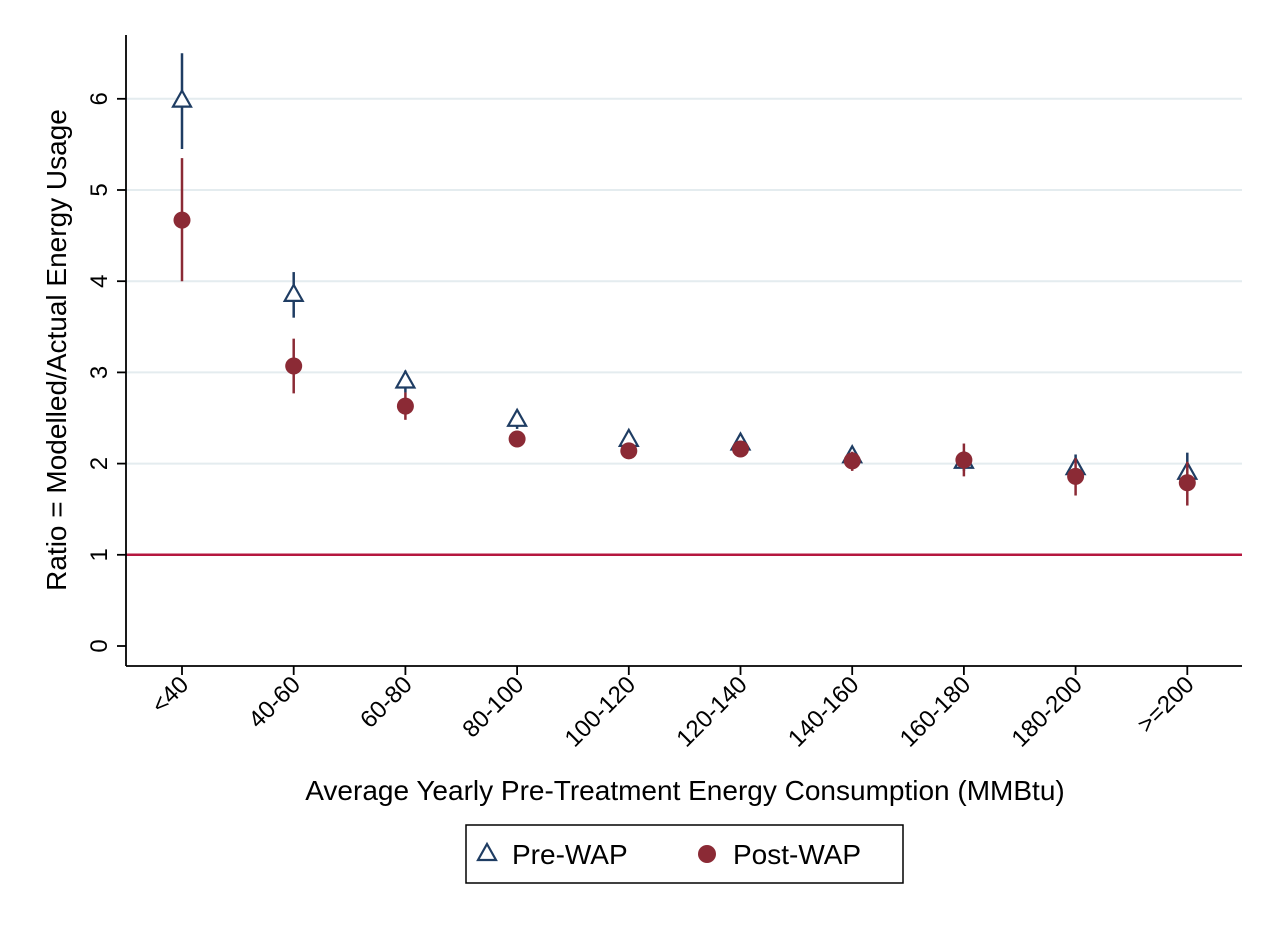 The height and width of the screenshot is (928, 1276). What do you see at coordinates (274, 702) in the screenshot?
I see `x-tick-label-1: 40-60` at bounding box center [274, 702].